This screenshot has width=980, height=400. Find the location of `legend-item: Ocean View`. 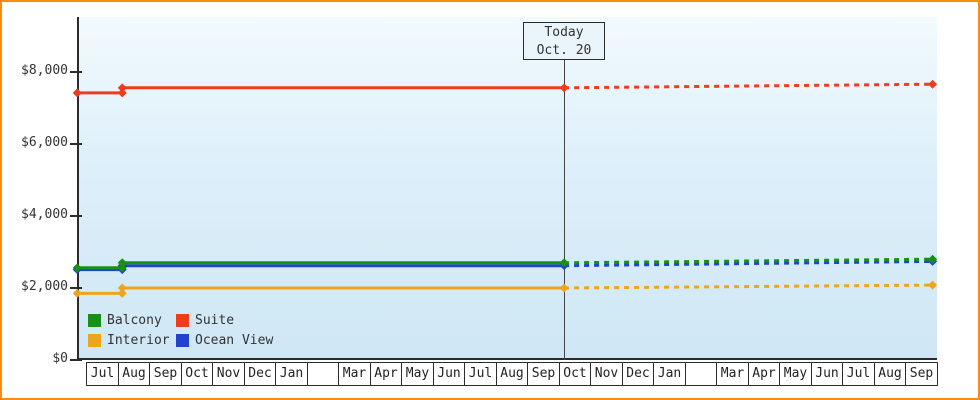

legend-item: Ocean View is located at coordinates (224, 340).